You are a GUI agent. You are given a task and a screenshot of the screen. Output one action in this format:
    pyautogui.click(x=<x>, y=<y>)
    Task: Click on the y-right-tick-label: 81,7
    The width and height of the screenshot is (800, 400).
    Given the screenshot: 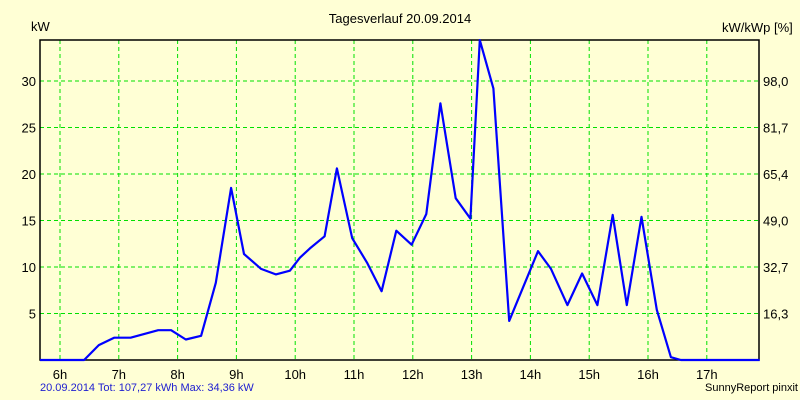 What is the action you would take?
    pyautogui.click(x=775, y=128)
    